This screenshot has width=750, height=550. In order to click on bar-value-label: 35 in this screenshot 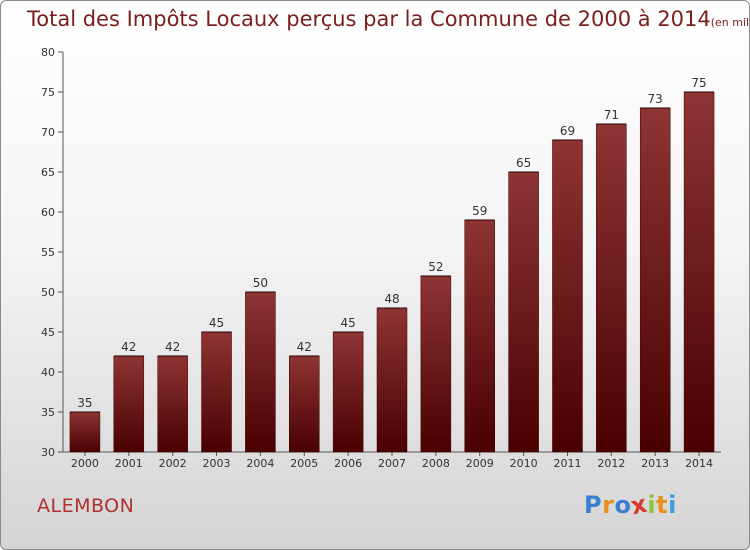, I will do `click(84, 403)`.